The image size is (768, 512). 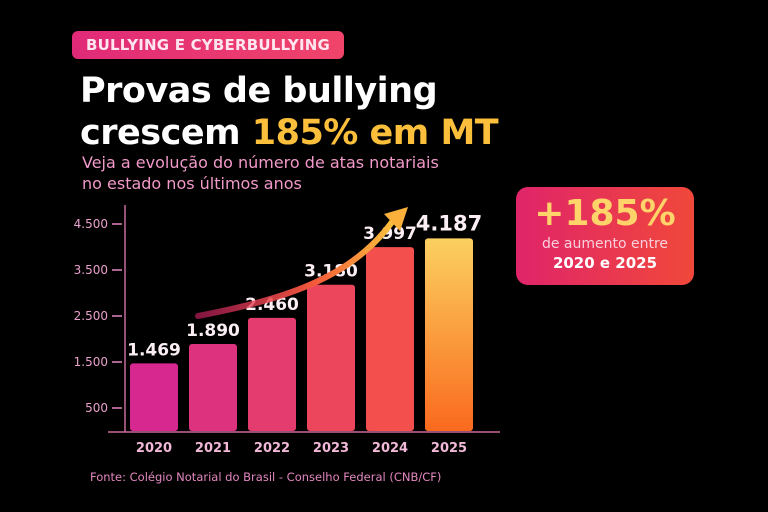 What do you see at coordinates (331, 448) in the screenshot?
I see `x-tick-label: 2023` at bounding box center [331, 448].